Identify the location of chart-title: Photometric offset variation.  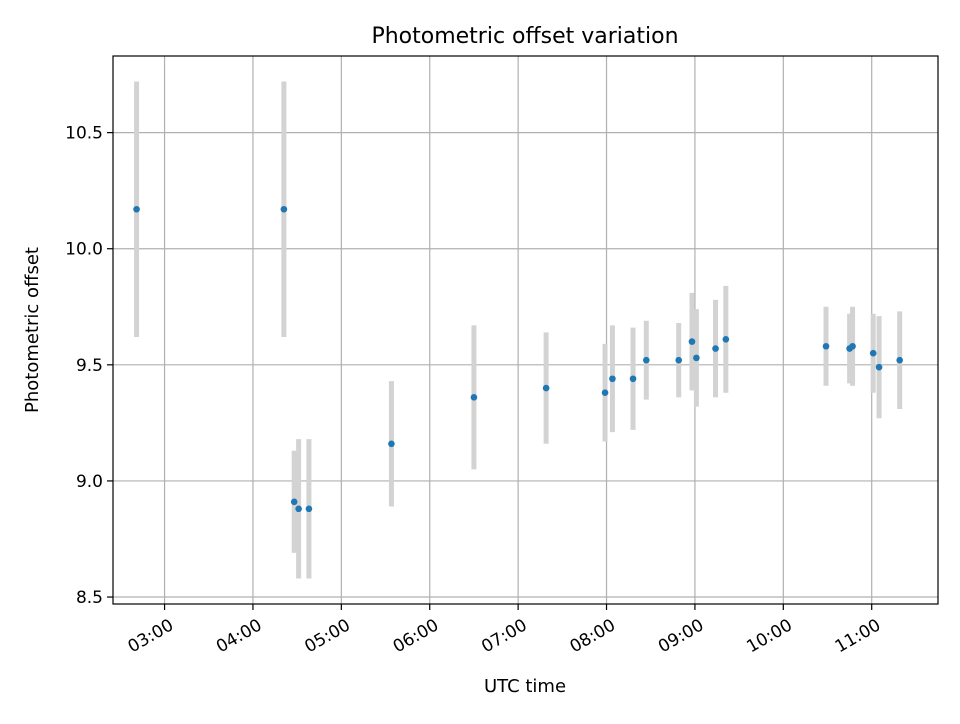
(524, 36).